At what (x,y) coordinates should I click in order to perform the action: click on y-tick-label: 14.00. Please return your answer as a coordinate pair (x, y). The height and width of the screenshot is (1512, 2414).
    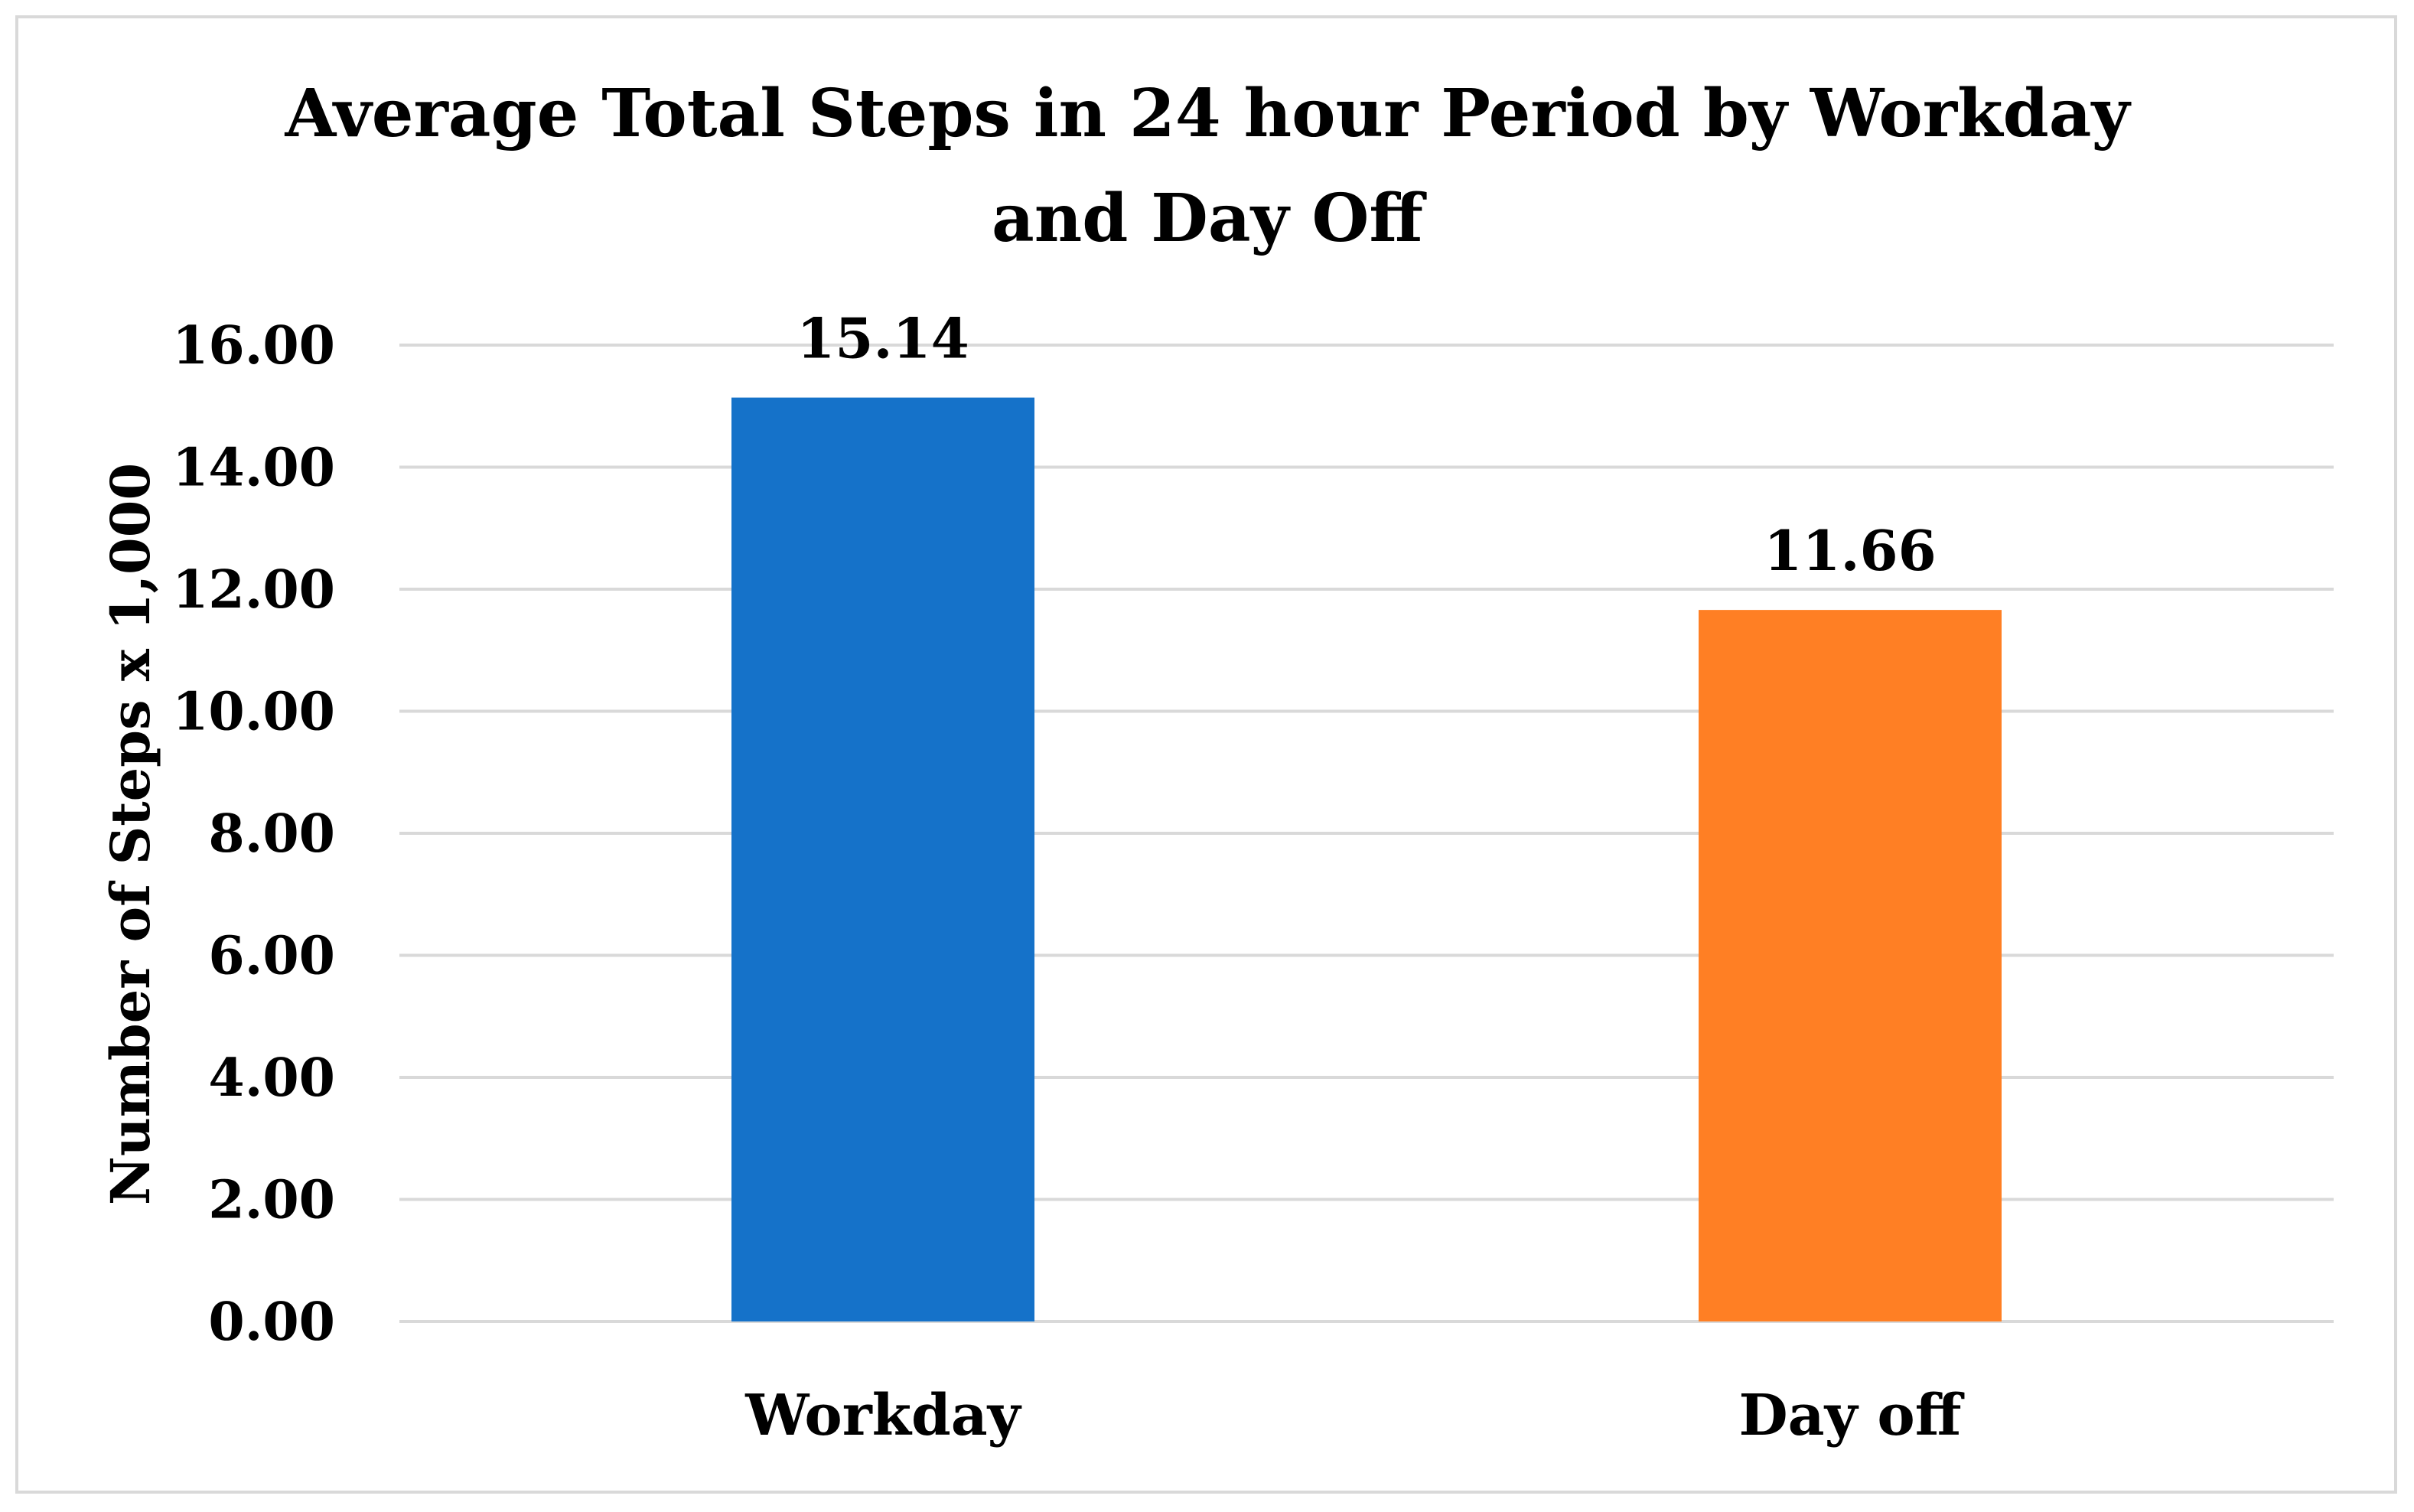
    Looking at the image, I should click on (253, 468).